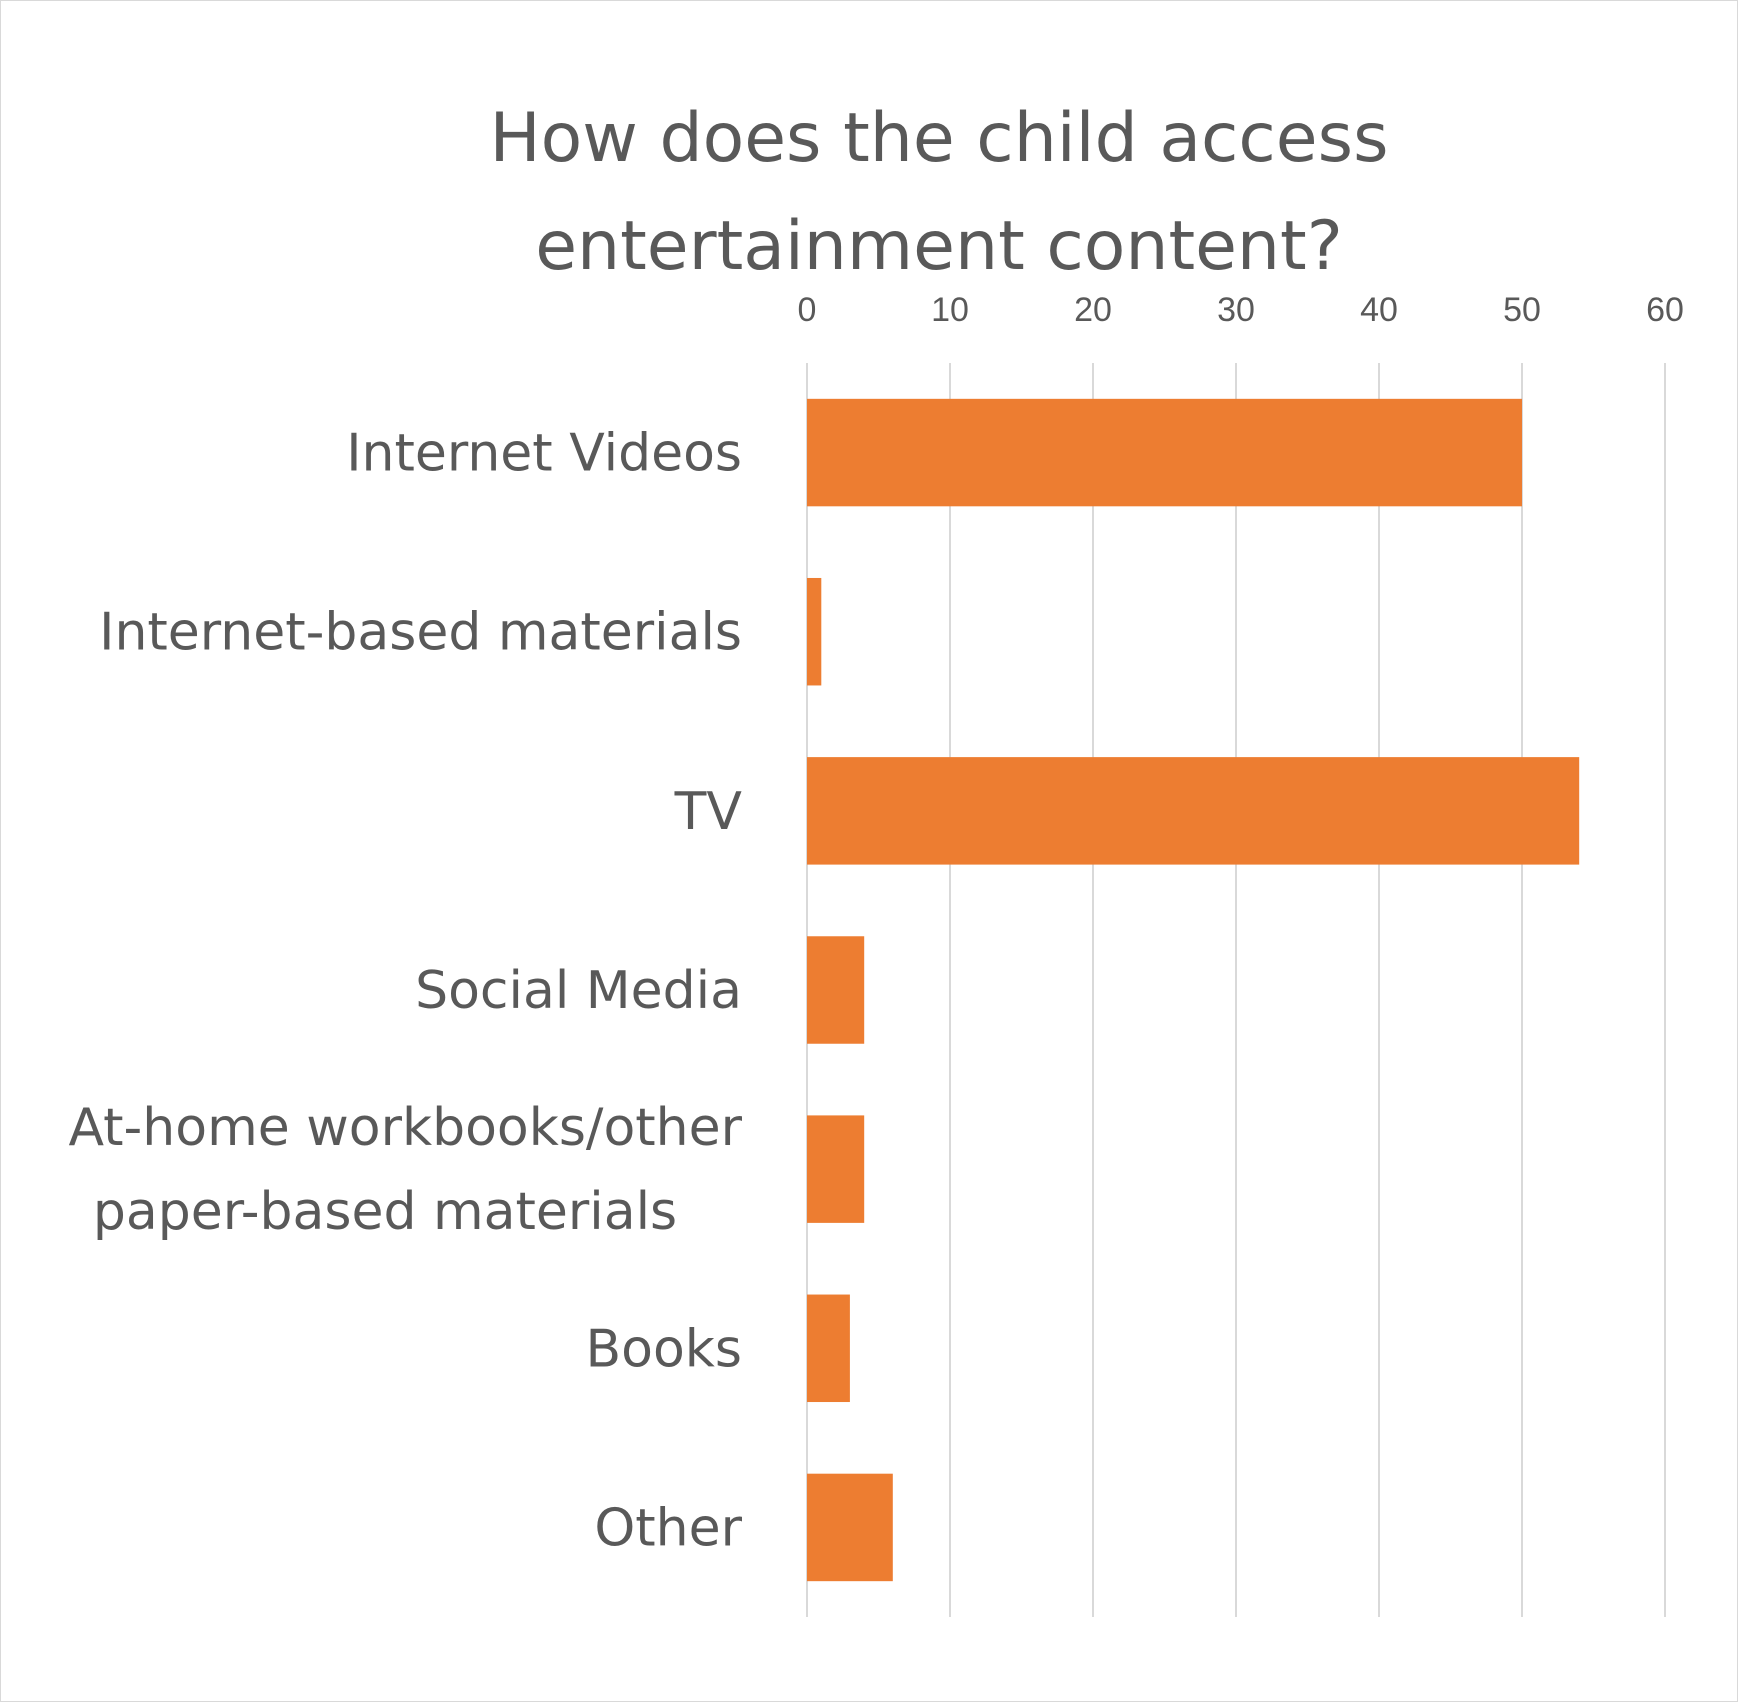 This screenshot has width=1738, height=1703. Describe the element at coordinates (1379, 310) in the screenshot. I see `x-tick-label-40: 40` at that location.